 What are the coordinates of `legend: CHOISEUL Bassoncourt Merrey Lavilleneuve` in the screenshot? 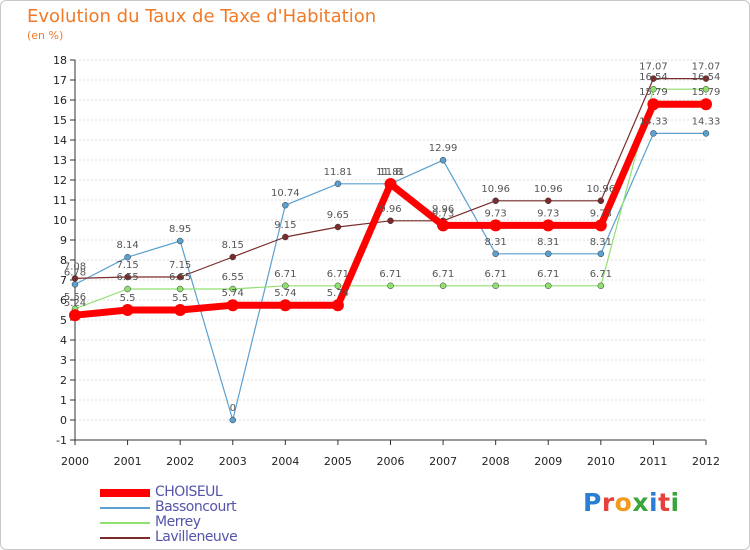 It's located at (230, 515).